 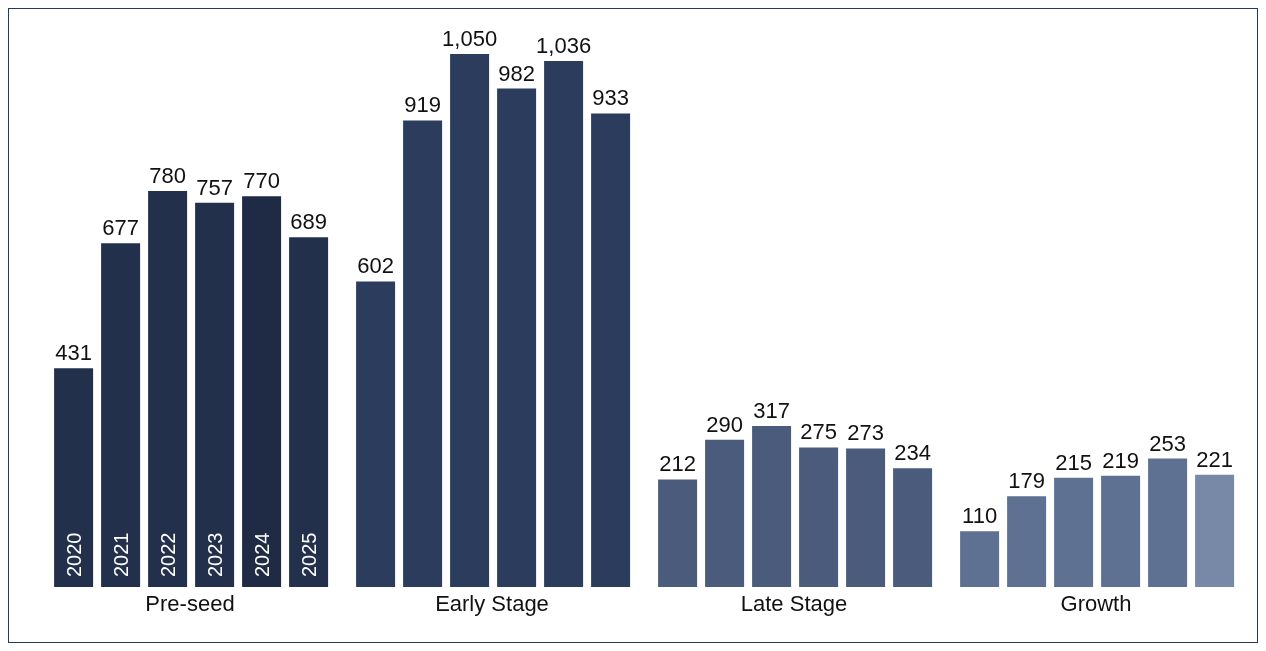 I want to click on x-tick-label: Early Stage, so click(x=492, y=603).